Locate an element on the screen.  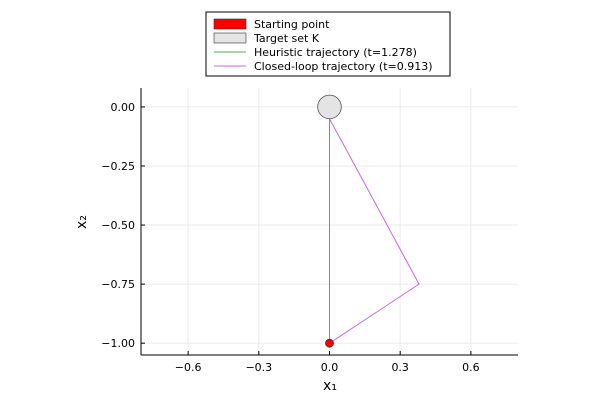
legend-box is located at coordinates (328, 44).